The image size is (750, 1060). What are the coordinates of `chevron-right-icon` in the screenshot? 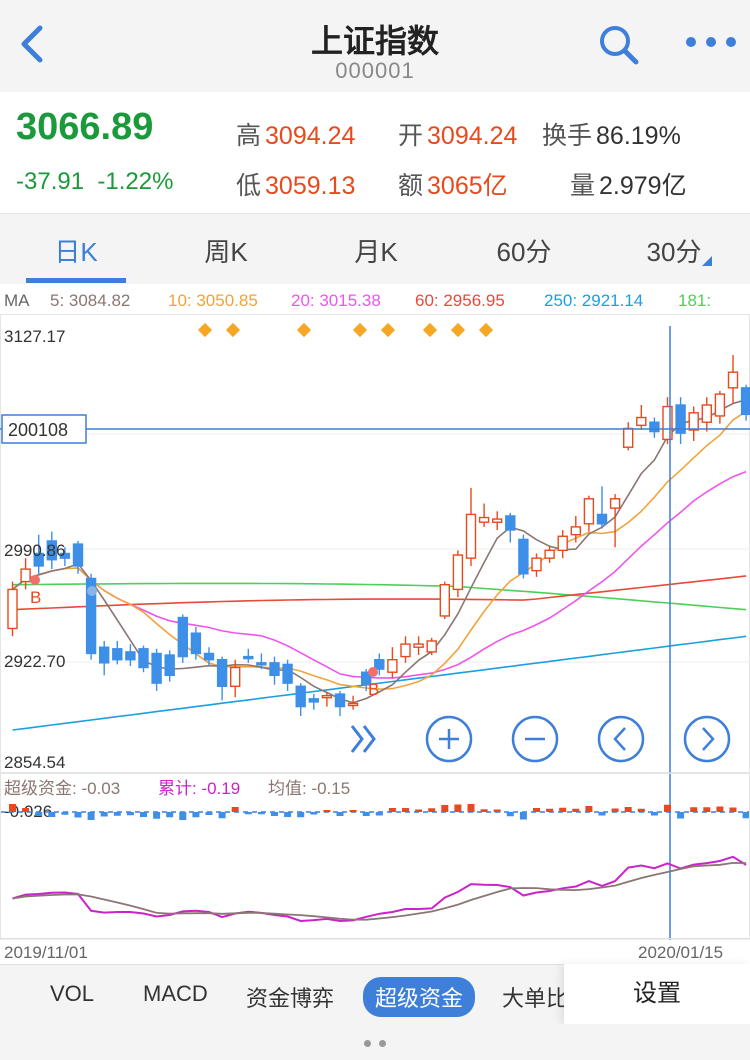 It's located at (707, 739).